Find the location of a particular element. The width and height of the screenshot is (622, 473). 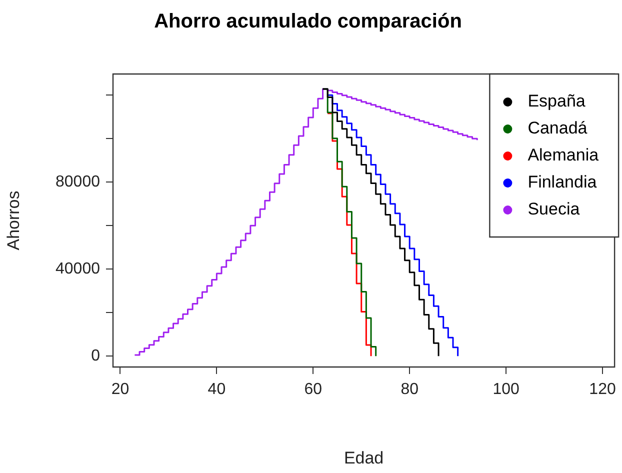

chart-title: Ahorro acumulado comparación is located at coordinates (308, 21).